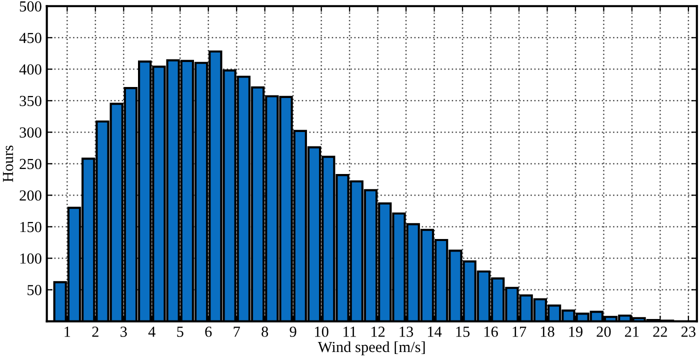  Describe the element at coordinates (519, 331) in the screenshot. I see `x-tick-label: 17` at that location.